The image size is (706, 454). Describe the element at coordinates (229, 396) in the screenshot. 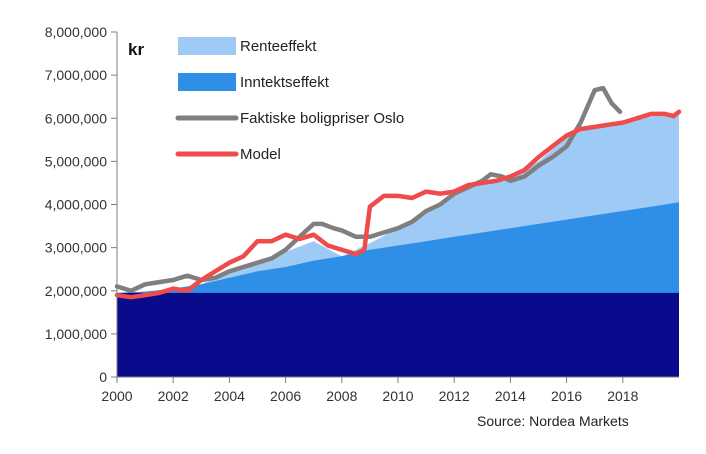

I see `x-tick-label: 2004` at that location.